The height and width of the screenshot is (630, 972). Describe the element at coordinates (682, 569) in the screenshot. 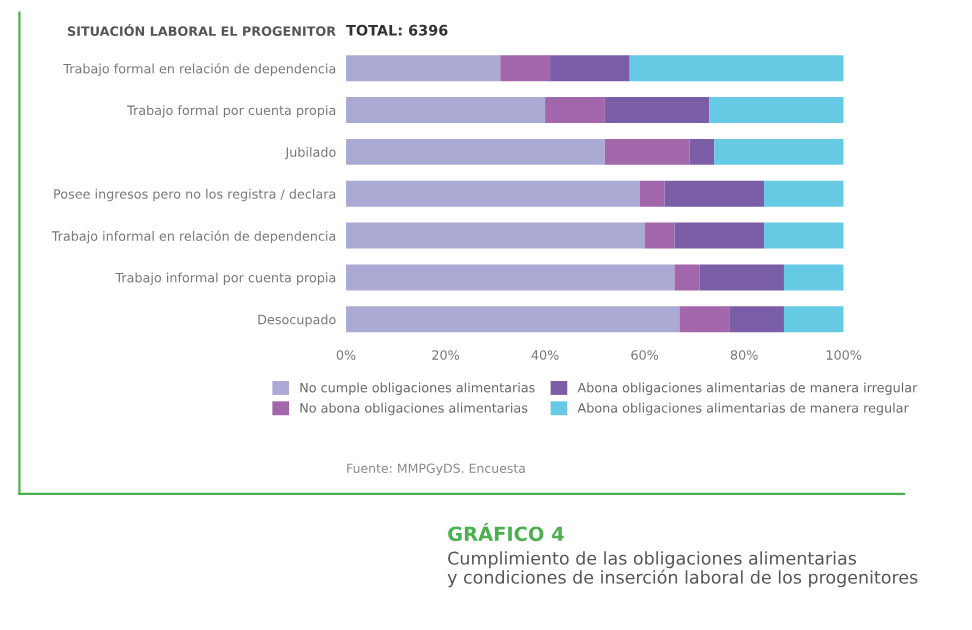

I see `text: Cumplimiento de las obligaciones alimentarias y condiciones de inserción laboral de los progenitores` at that location.